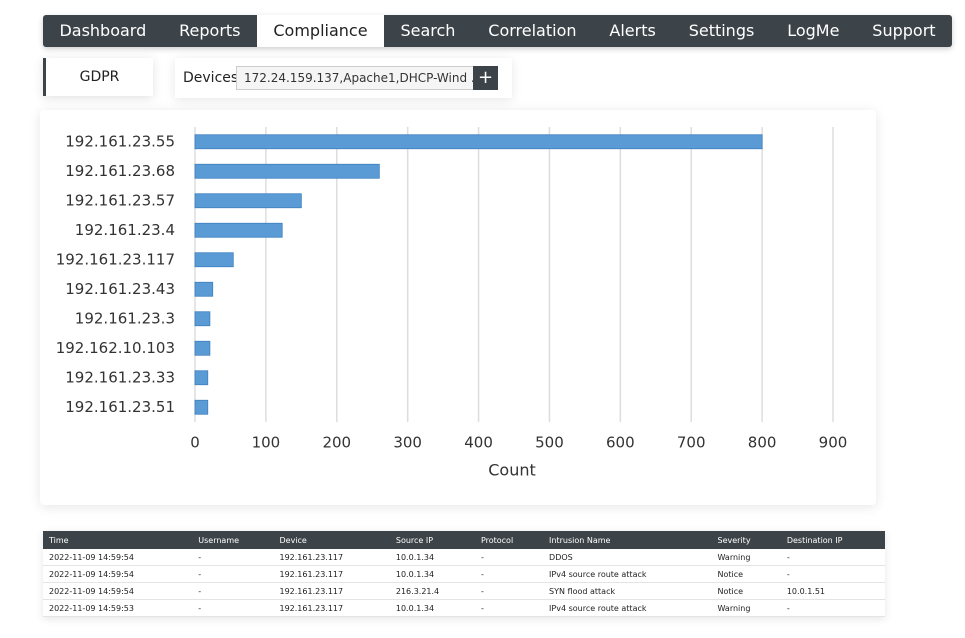 The height and width of the screenshot is (638, 965). Describe the element at coordinates (627, 540) in the screenshot. I see `column-header: Intrusion Name` at that location.